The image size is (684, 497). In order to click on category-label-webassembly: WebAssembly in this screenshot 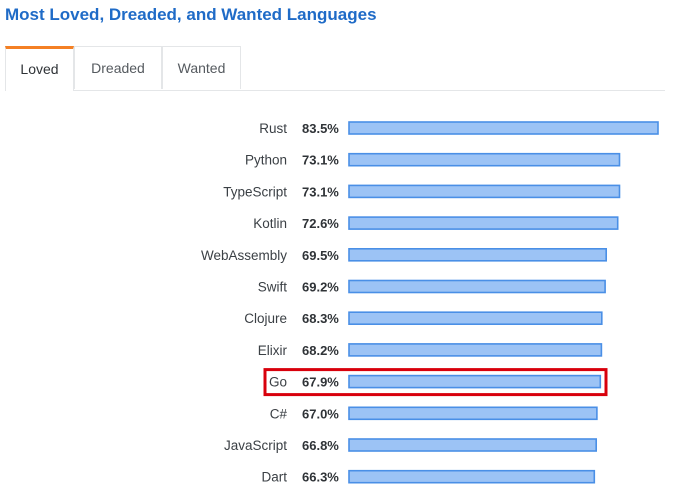, I will do `click(244, 255)`.